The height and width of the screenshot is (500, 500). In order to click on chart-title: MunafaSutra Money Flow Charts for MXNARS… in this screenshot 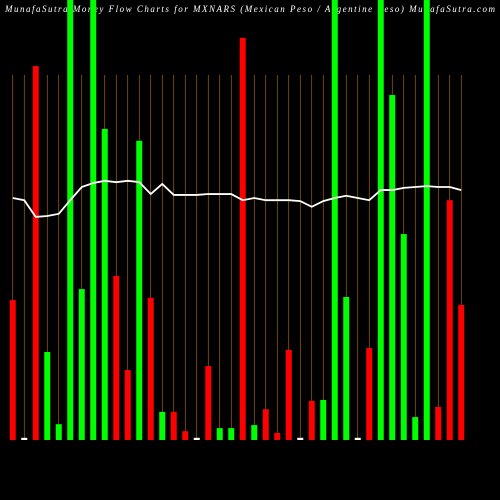, I will do `click(249, 9)`.